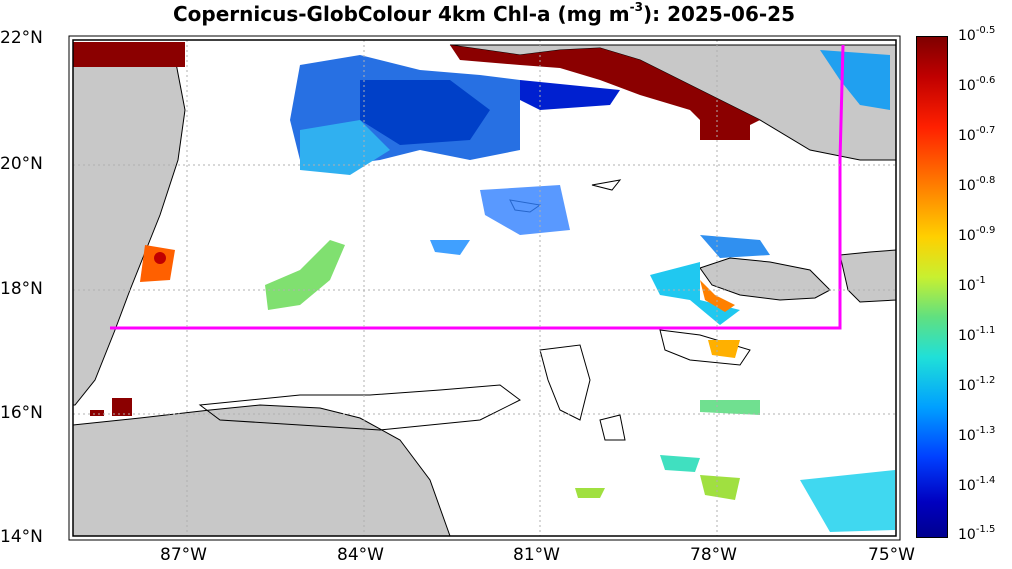 The width and height of the screenshot is (1012, 569). What do you see at coordinates (536, 555) in the screenshot?
I see `lon-label: 81°W` at bounding box center [536, 555].